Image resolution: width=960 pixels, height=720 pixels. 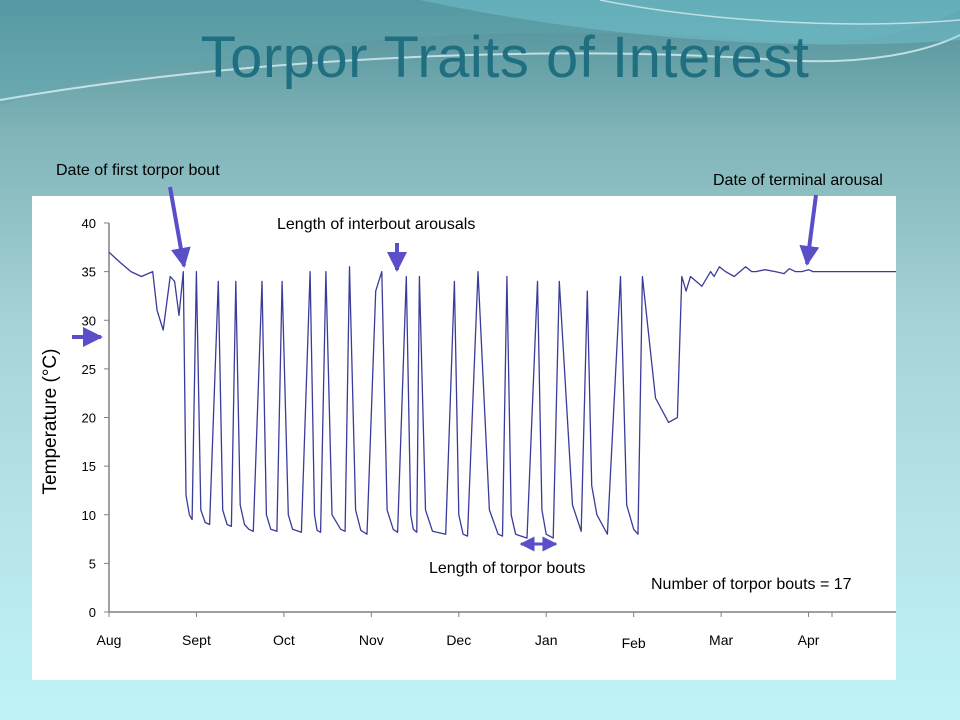 I want to click on bout-count-label: Number of torpor bouts = 17, so click(x=751, y=584).